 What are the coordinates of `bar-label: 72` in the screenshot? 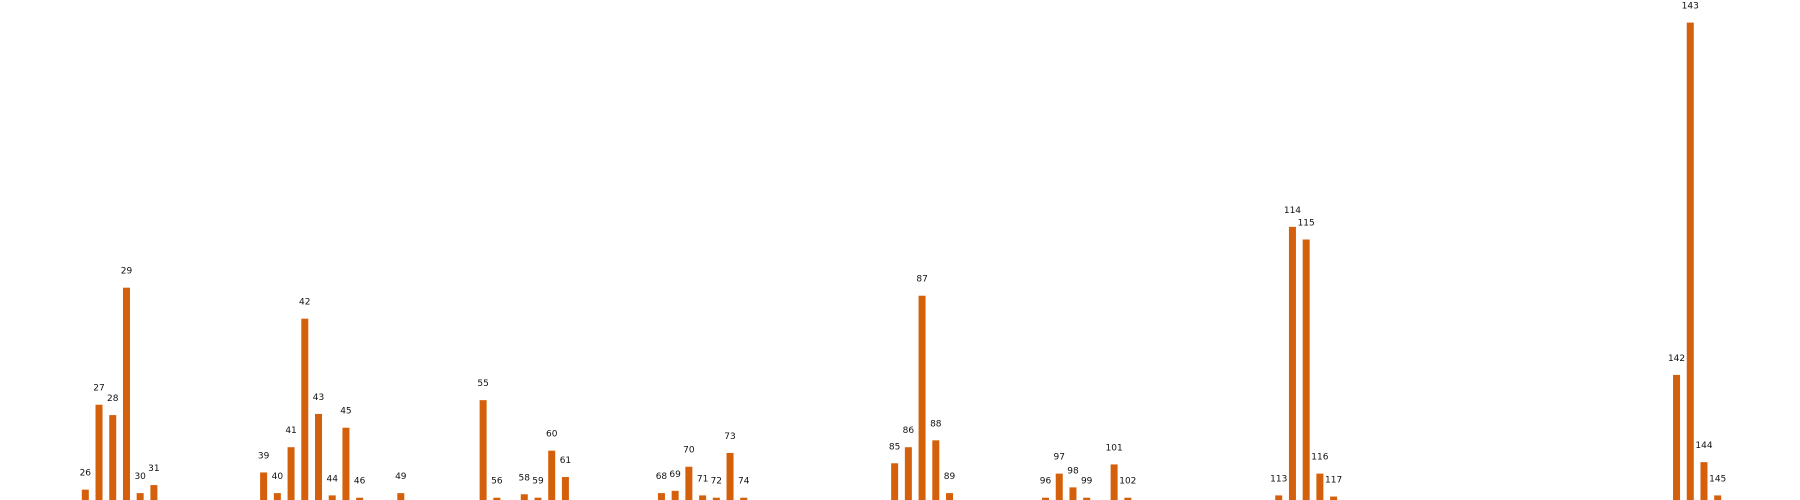 It's located at (716, 482).